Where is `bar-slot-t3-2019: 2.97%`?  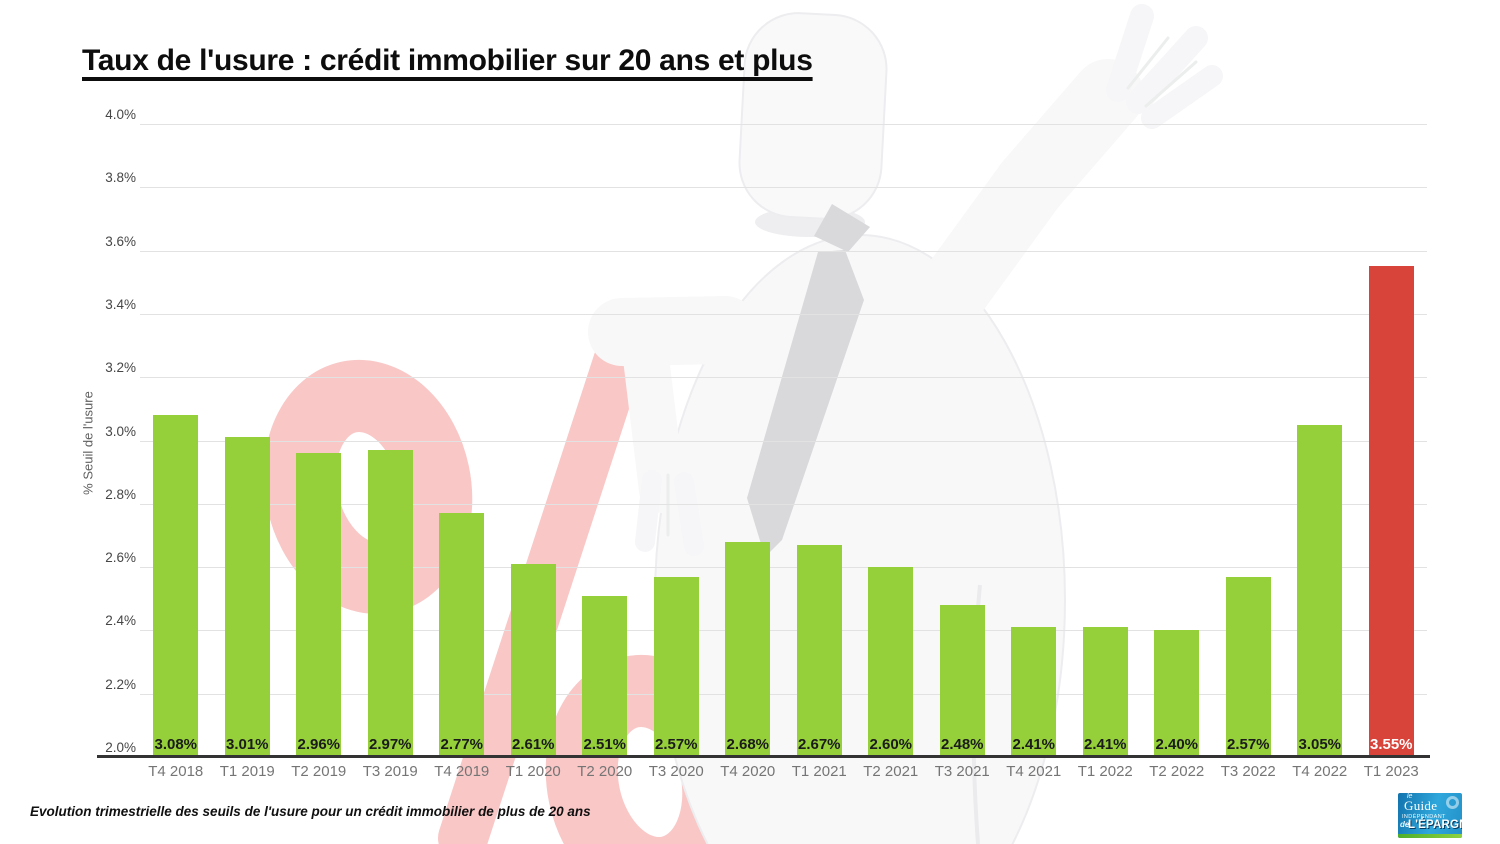
bar-slot-t3-2019: 2.97% is located at coordinates (391, 440).